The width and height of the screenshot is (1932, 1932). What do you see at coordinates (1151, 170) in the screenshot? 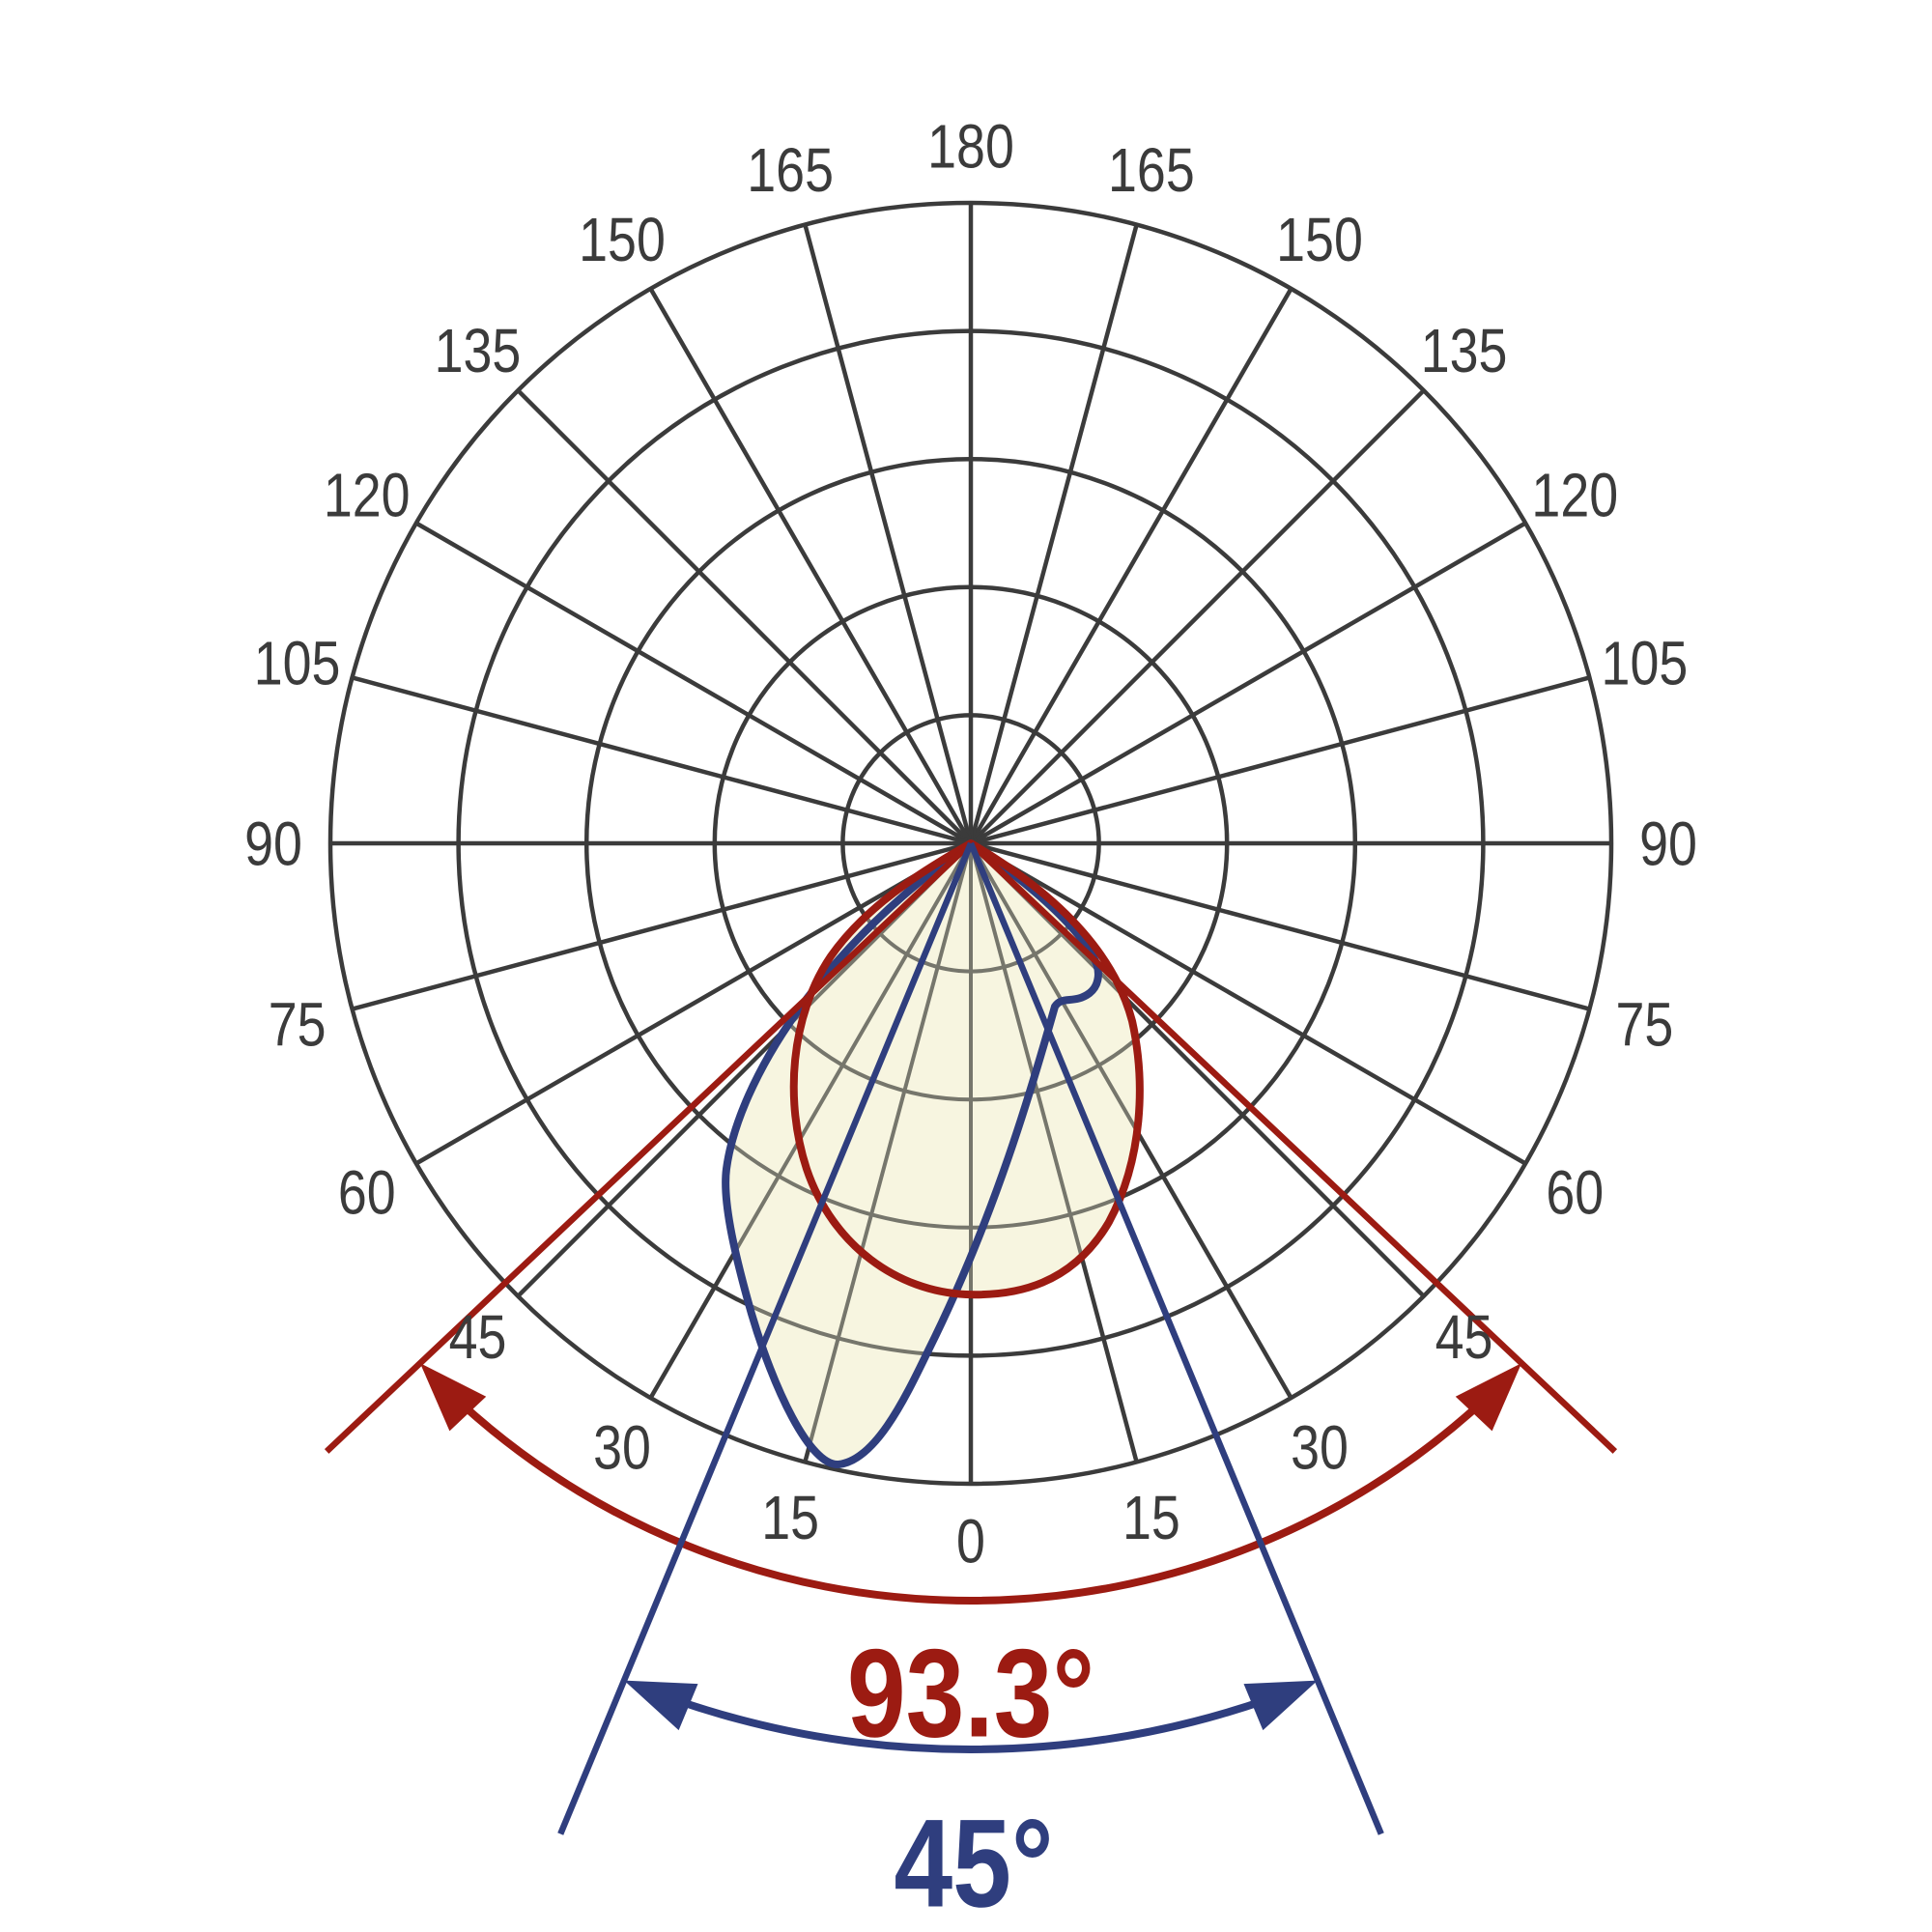
I see `angle-tick-label-165-right: 165` at bounding box center [1151, 170].